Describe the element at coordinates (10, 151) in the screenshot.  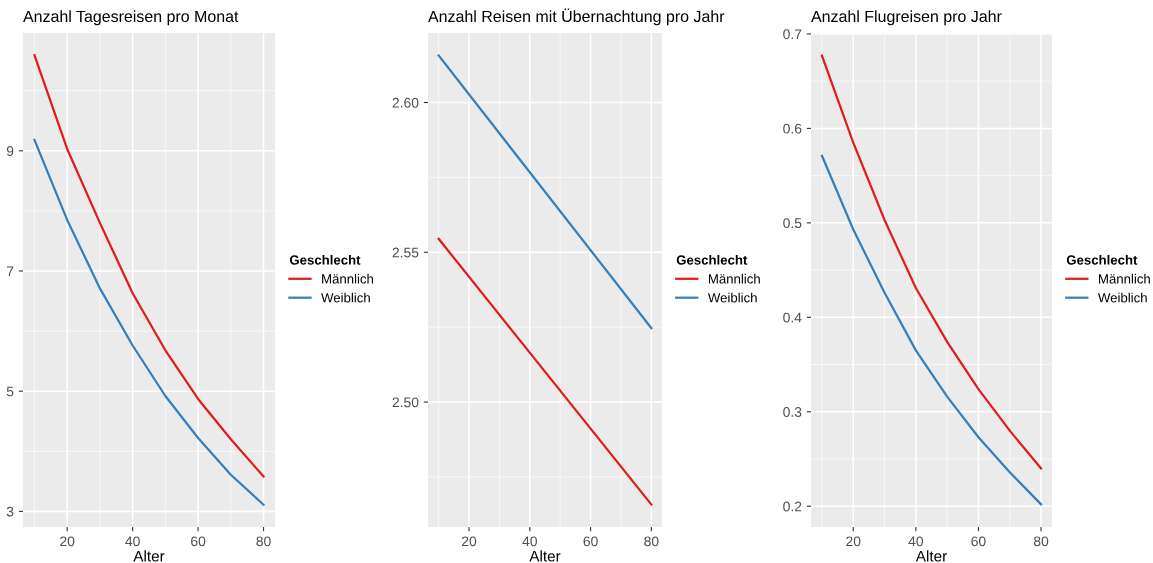
I see `y-tick-label: 9` at that location.